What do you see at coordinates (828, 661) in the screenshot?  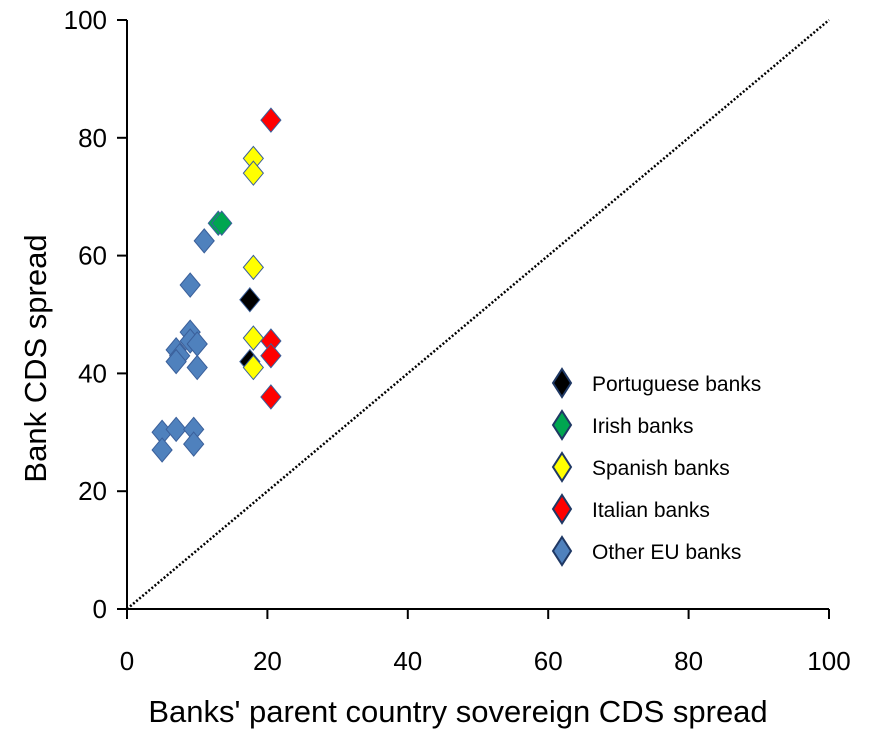 I see `x-tick-label: 100` at bounding box center [828, 661].